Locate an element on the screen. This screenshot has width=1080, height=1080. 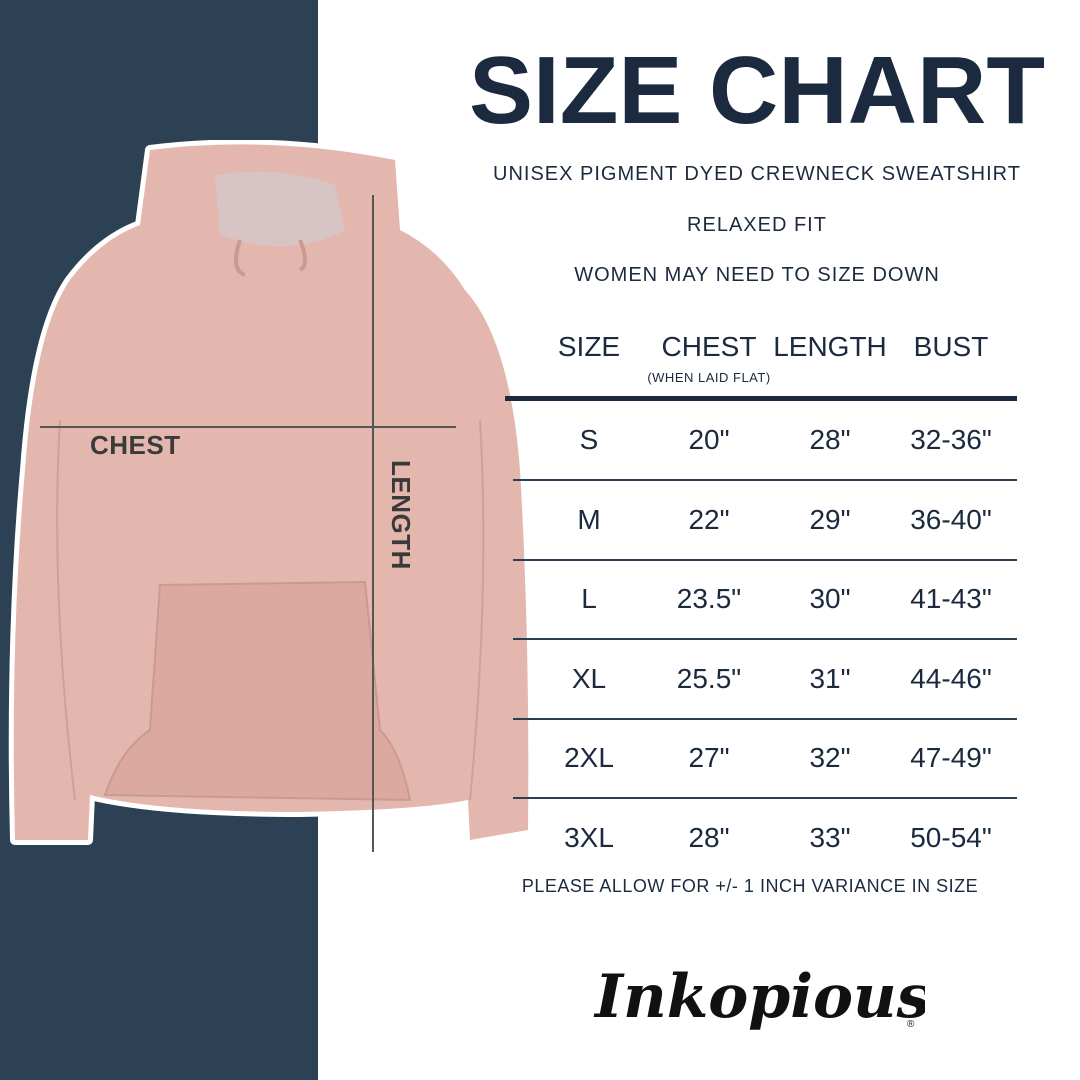
registered-mark-icon: ® is located at coordinates (911, 1024).